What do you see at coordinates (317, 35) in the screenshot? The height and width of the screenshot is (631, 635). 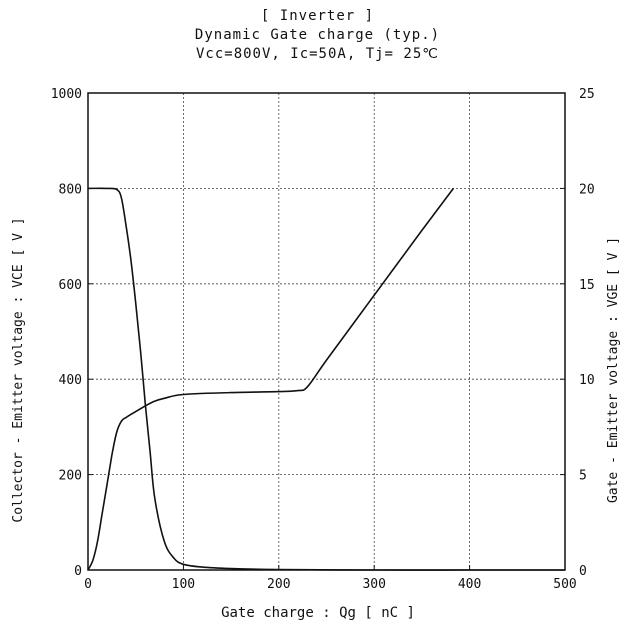 I see `chart-subtitle: Dynamic Gate charge (typ.)` at bounding box center [317, 35].